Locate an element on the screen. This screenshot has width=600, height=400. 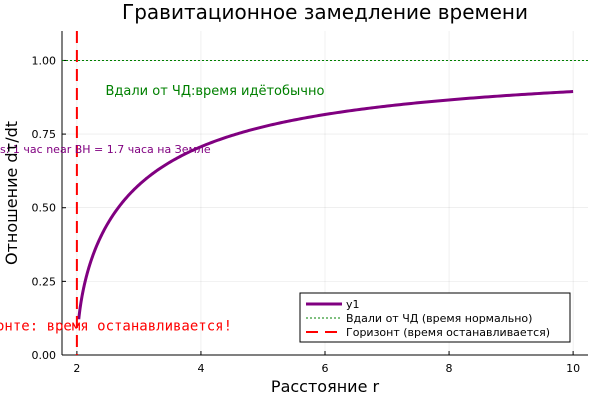
x-axis-label: Расстояние r is located at coordinates (325, 386).